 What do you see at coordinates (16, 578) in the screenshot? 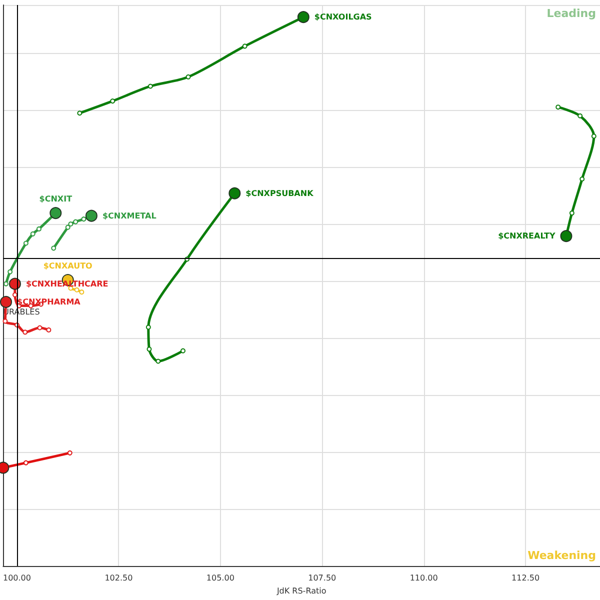
I see `x-tick-label: 100.00` at bounding box center [16, 578].